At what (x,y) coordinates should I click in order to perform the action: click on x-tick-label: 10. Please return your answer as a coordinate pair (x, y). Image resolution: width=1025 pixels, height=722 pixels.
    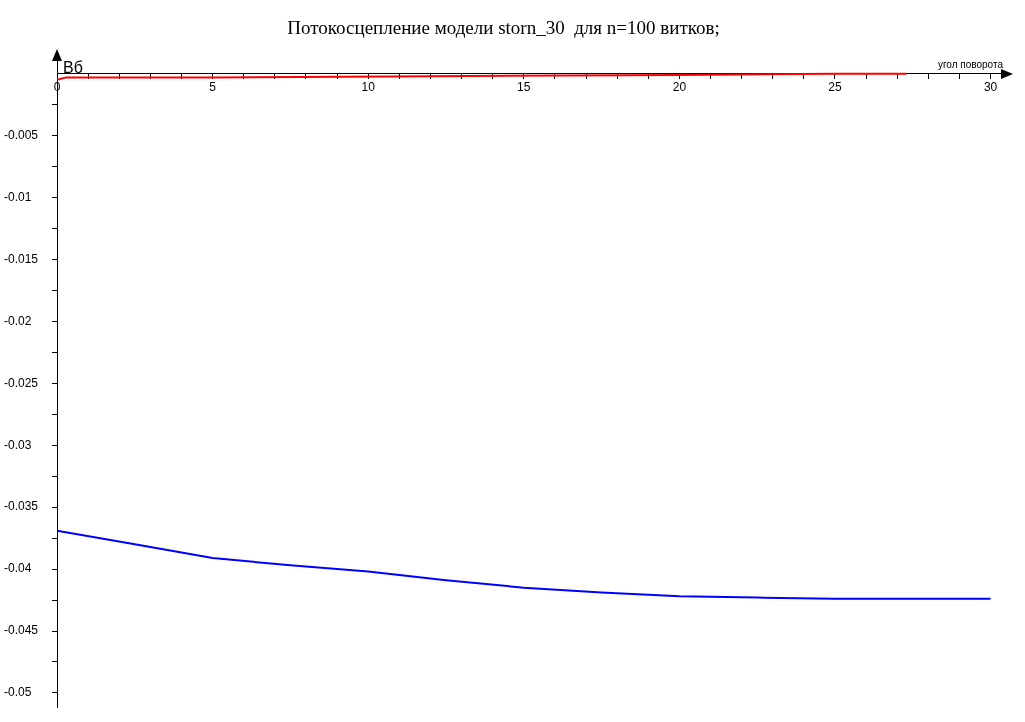
    Looking at the image, I should click on (368, 87).